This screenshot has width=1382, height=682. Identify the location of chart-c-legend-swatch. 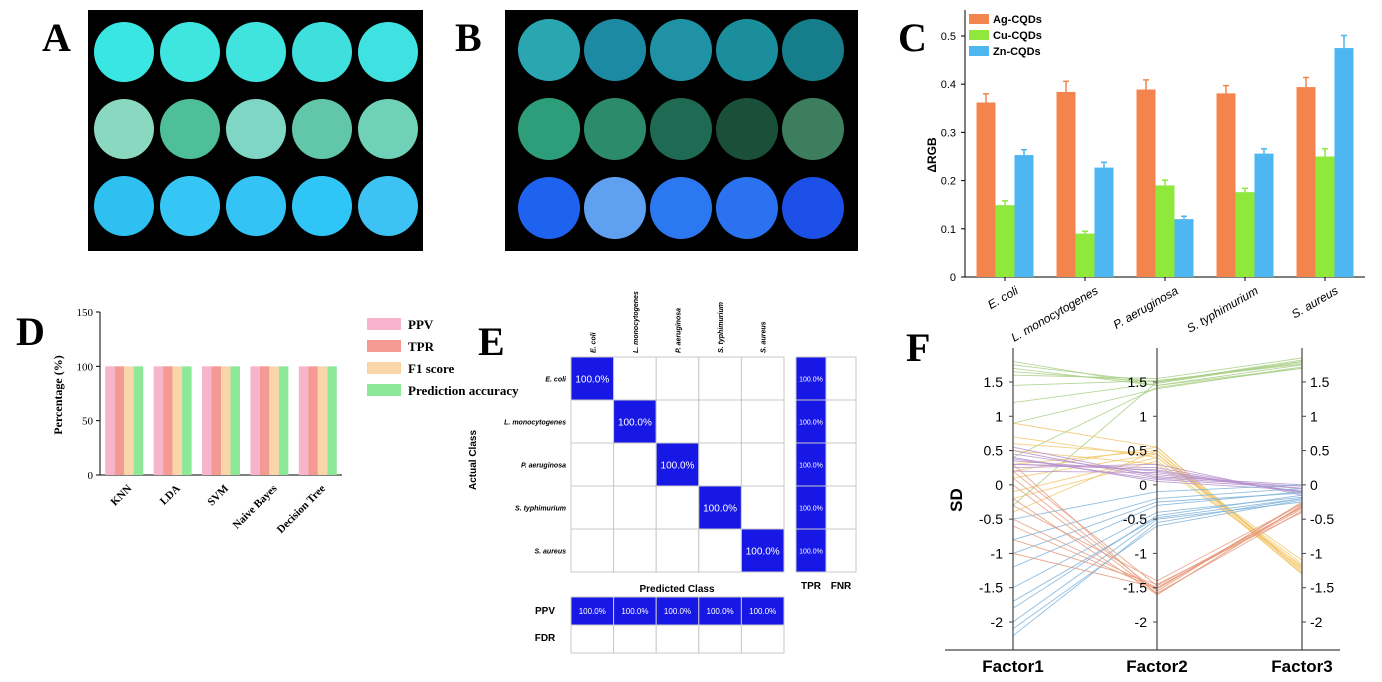
(979, 35).